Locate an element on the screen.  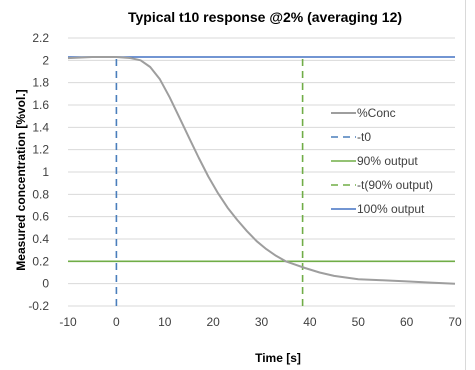
y-tick-label: 1.6 is located at coordinates (40, 105).